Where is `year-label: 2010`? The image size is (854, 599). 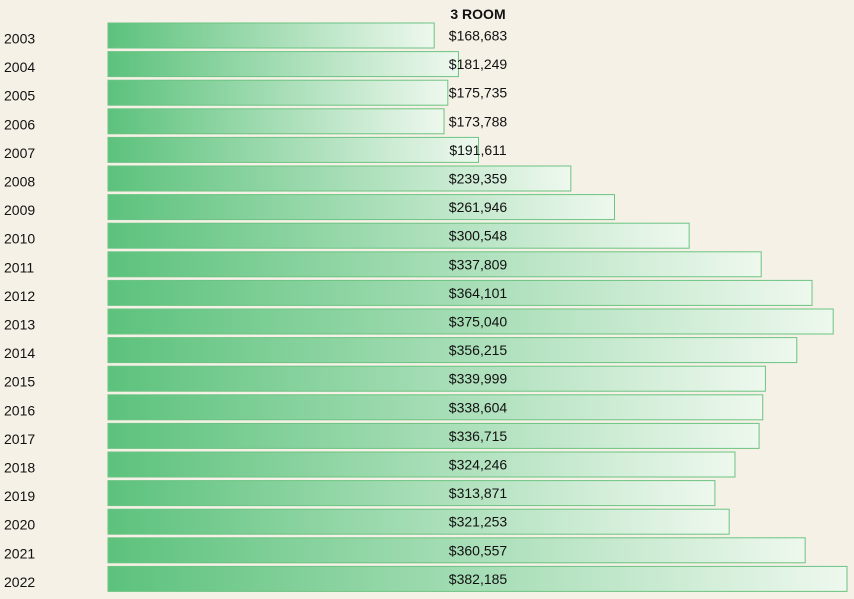
year-label: 2010 is located at coordinates (19, 239).